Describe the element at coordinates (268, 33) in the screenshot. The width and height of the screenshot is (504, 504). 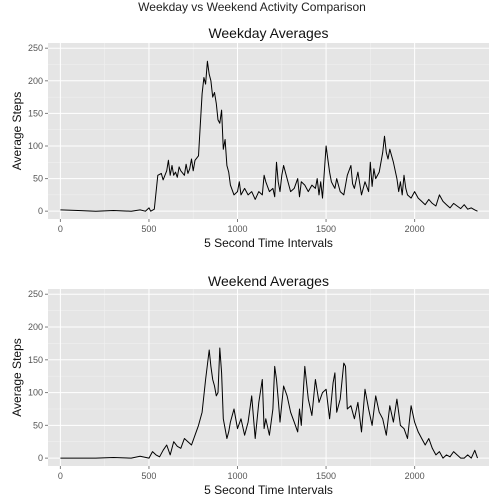
I see `panel-1-title: Weekday Averages` at that location.